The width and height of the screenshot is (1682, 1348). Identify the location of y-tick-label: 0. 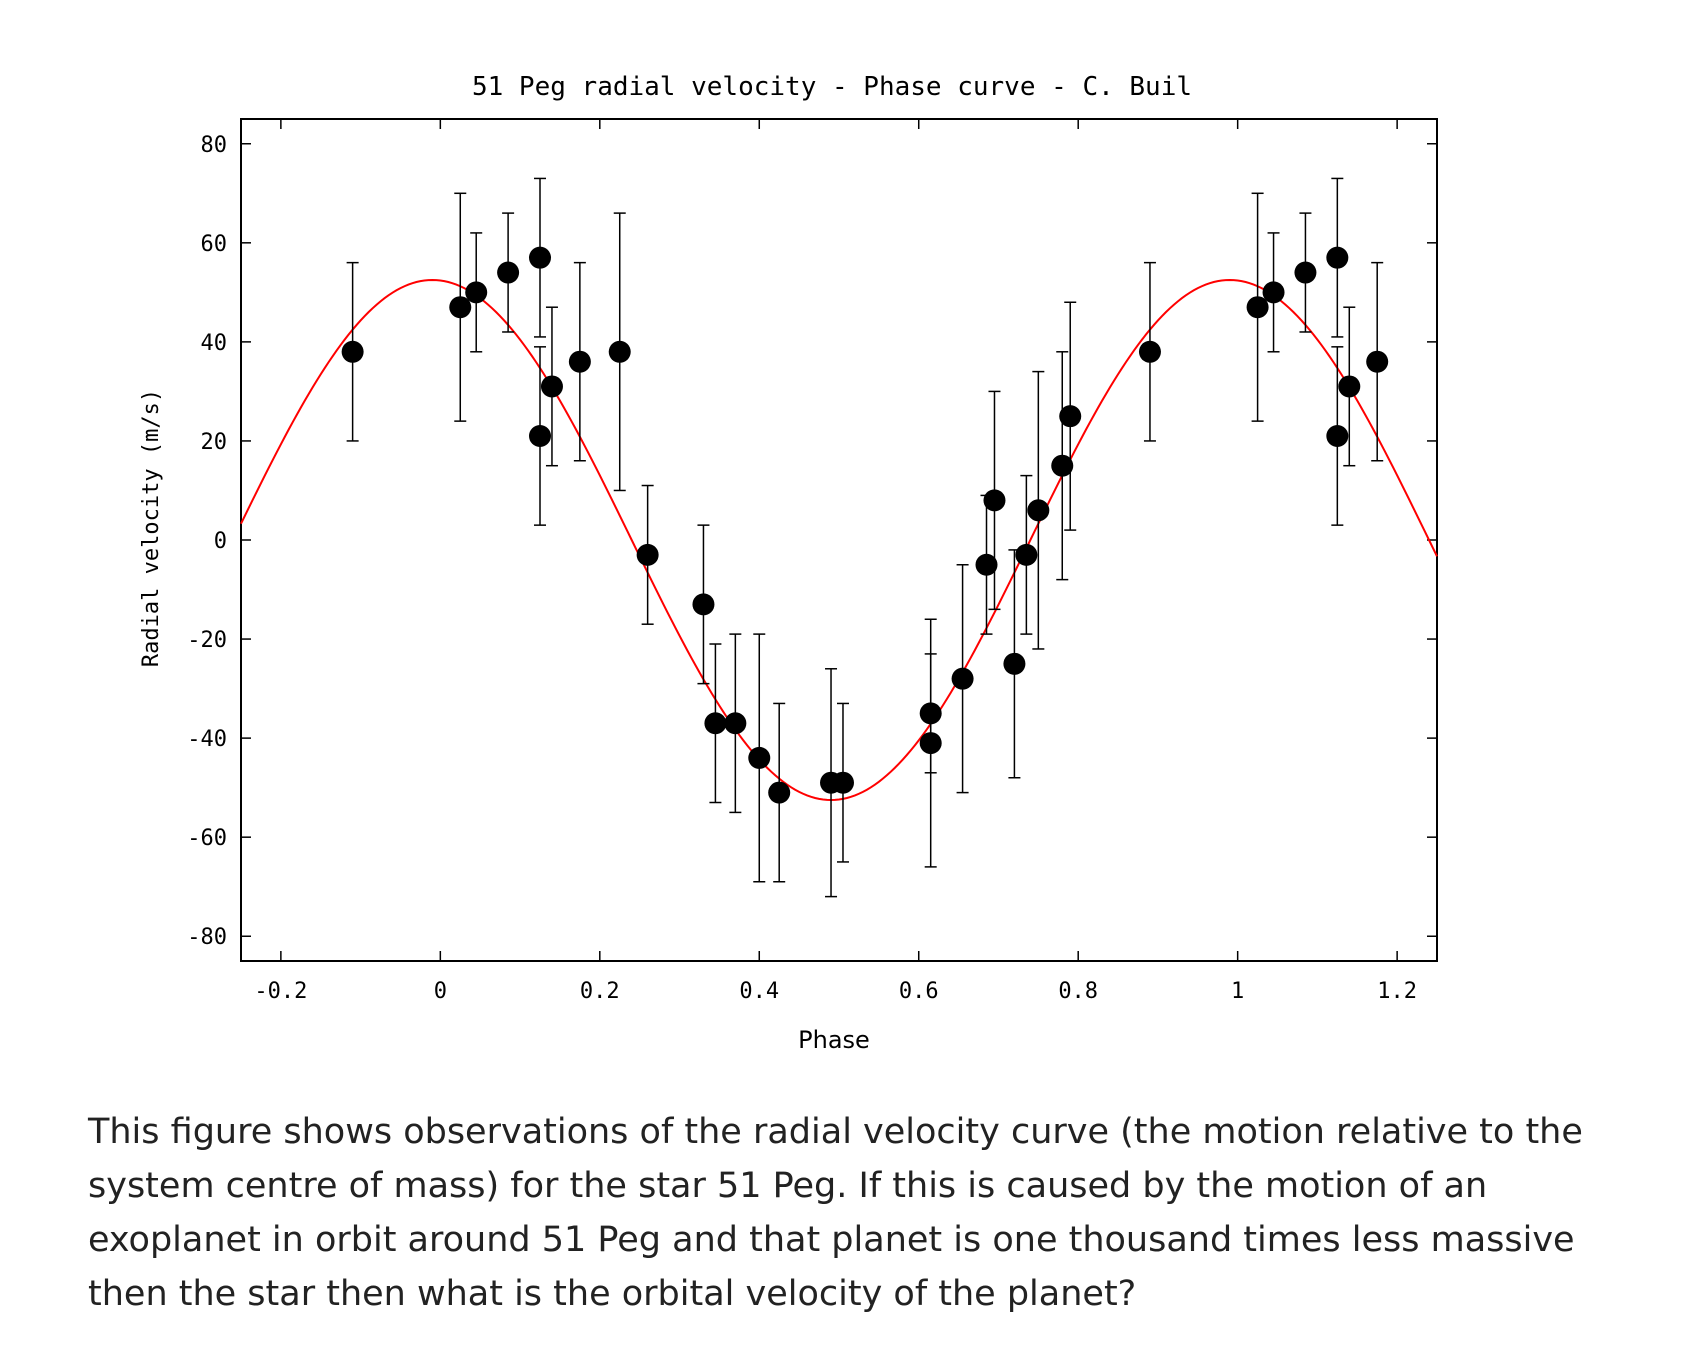
(220, 541).